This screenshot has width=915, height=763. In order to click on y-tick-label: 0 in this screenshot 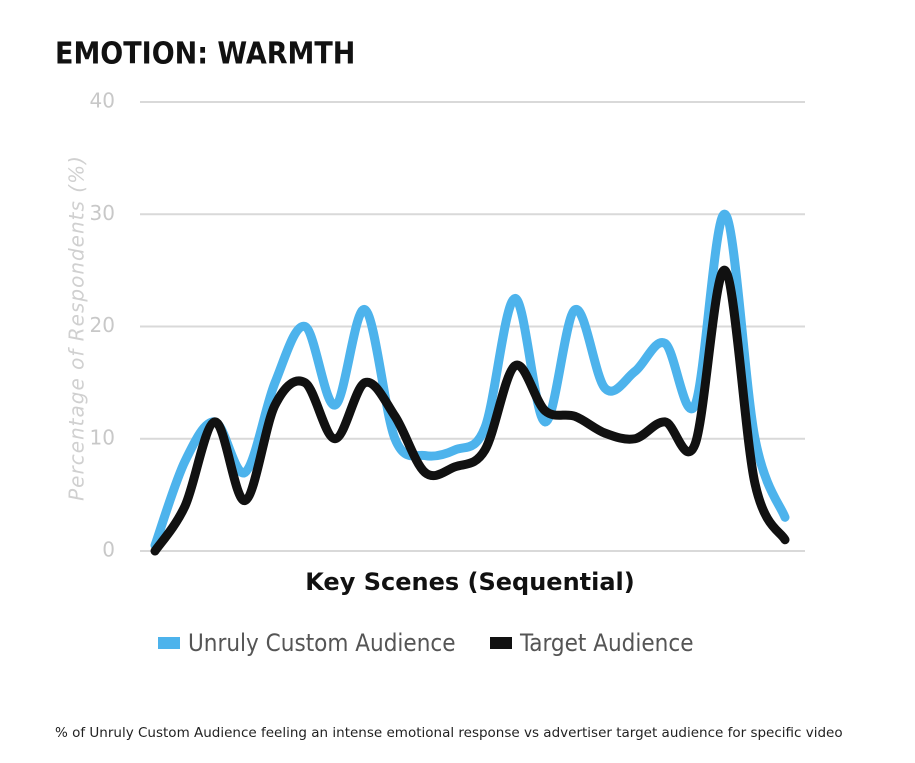, I will do `click(108, 550)`.